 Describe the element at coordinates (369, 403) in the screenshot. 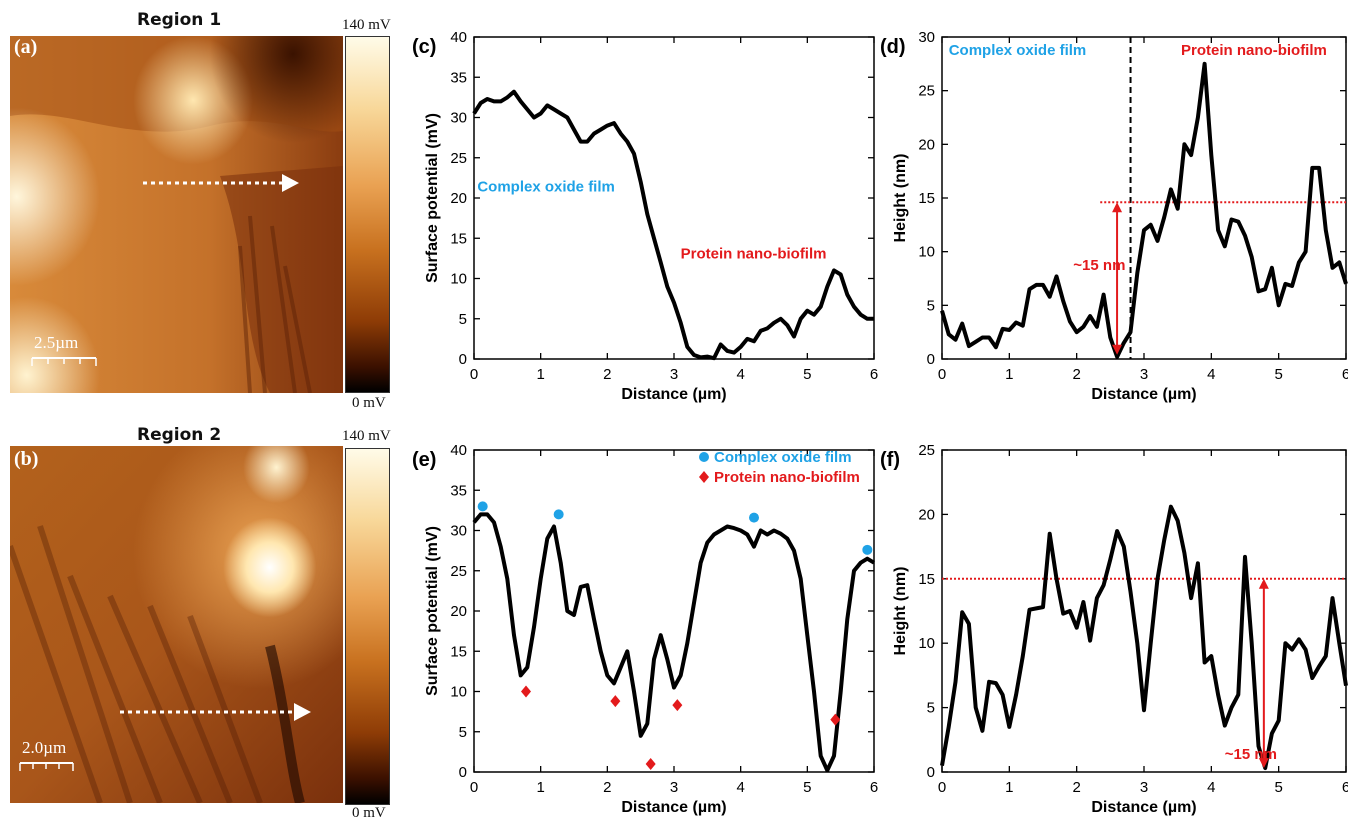

I see `colorbar-a-min: 0 mV` at that location.